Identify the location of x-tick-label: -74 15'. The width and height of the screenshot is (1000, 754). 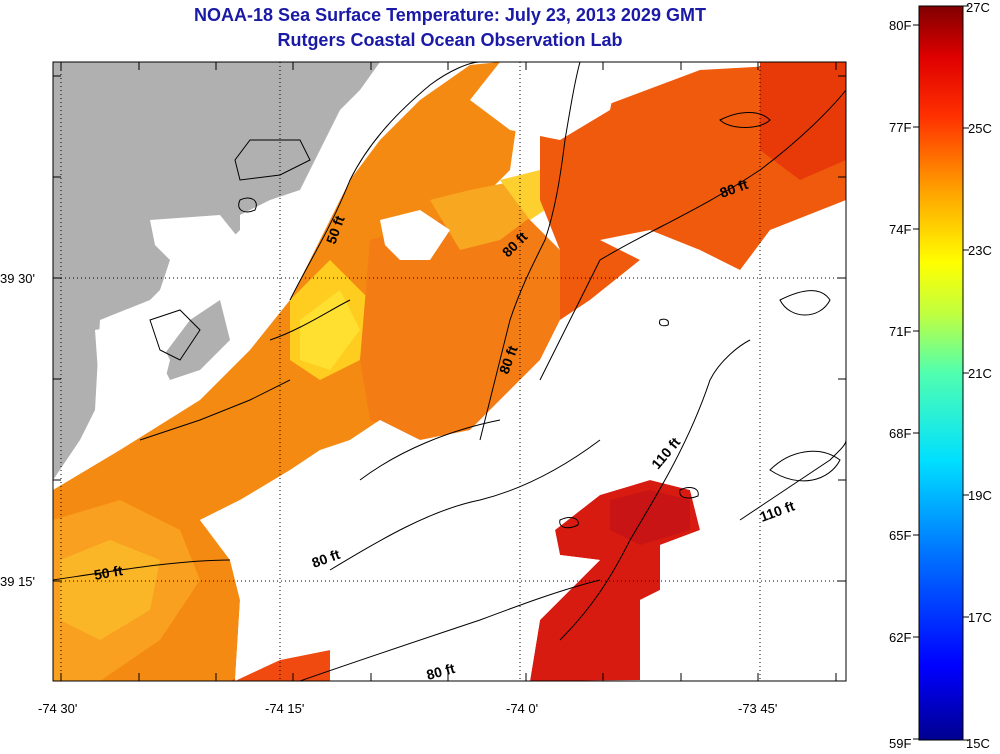
(284, 708).